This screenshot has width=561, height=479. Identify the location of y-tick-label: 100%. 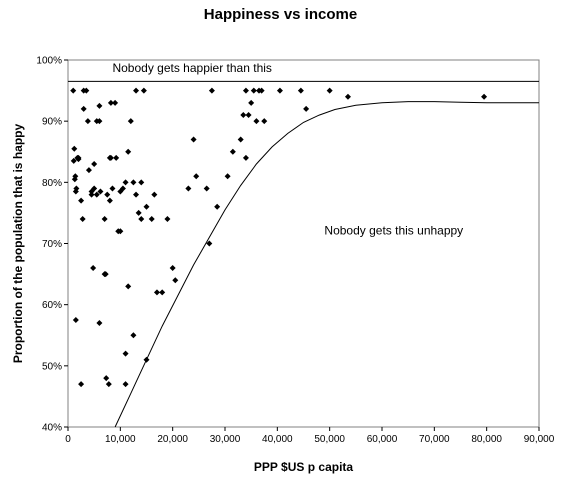
(49, 61).